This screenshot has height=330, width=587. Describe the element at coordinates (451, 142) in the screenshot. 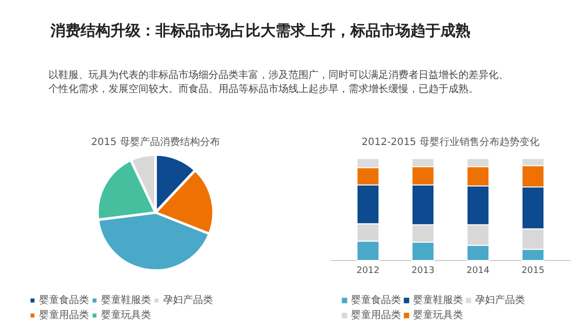

I see `chart-title: 2012-2015 母婴行业销售分布趋势变化` at that location.